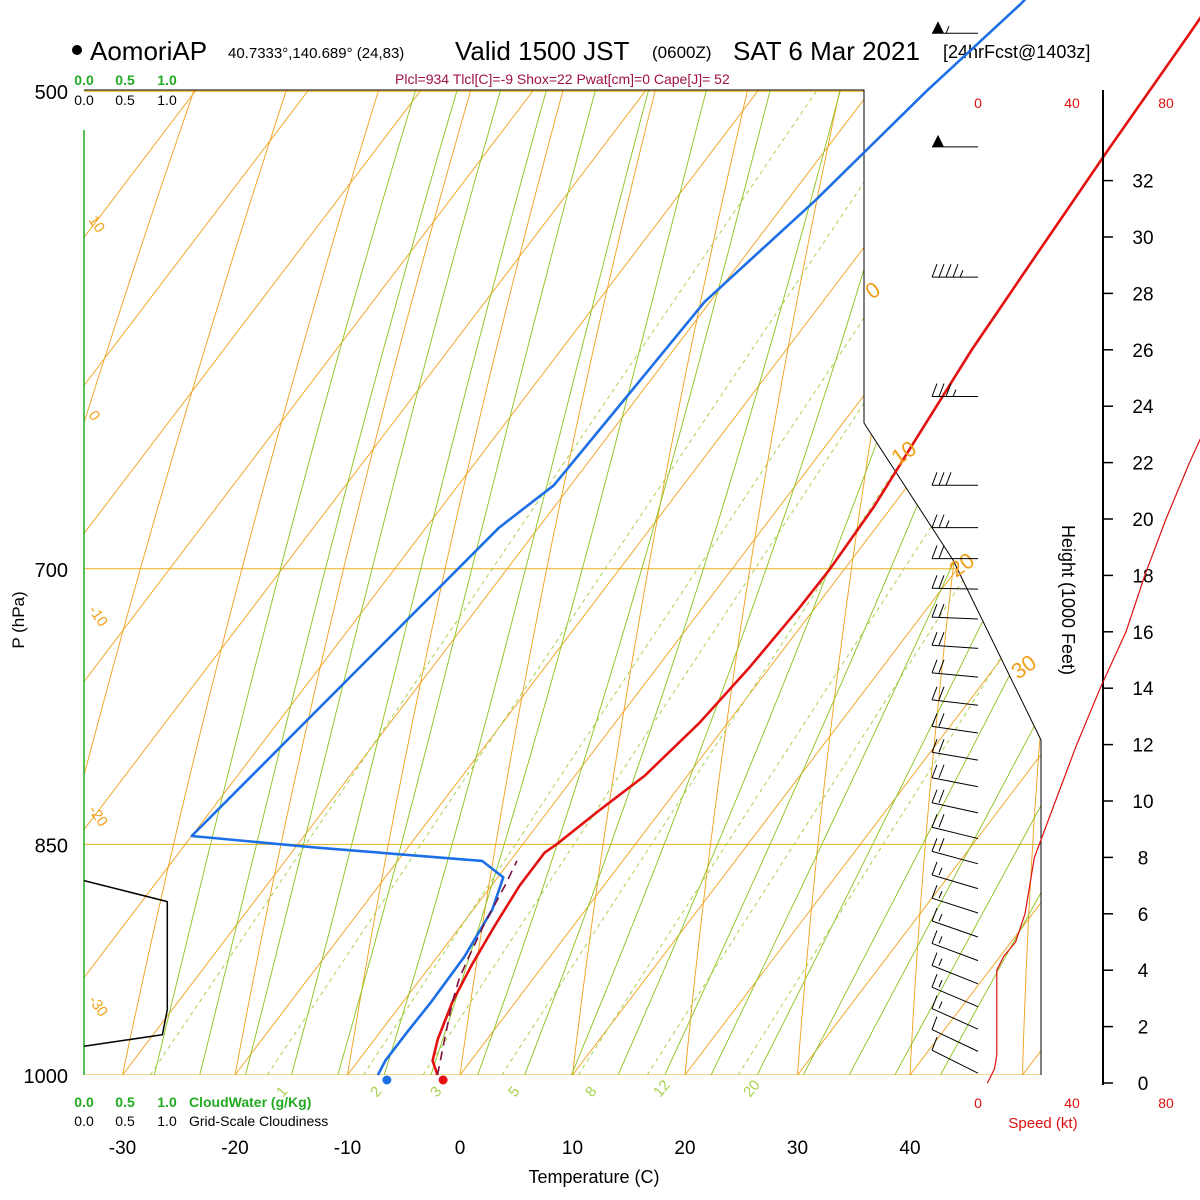  What do you see at coordinates (1142, 633) in the screenshot?
I see `height-tick-label: 16` at bounding box center [1142, 633].